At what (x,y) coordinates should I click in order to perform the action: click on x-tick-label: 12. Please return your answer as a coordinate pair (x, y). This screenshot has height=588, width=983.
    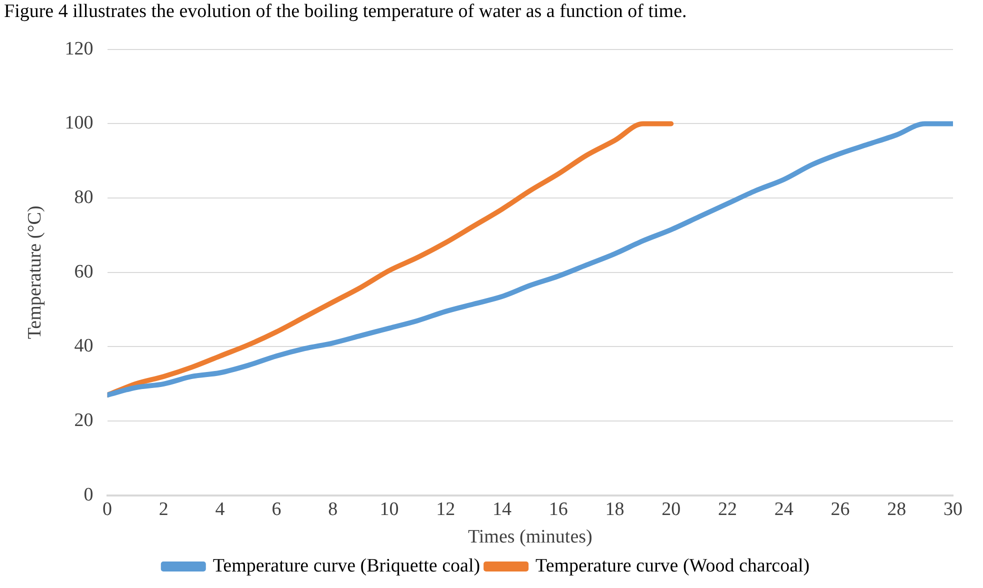
    Looking at the image, I should click on (446, 509).